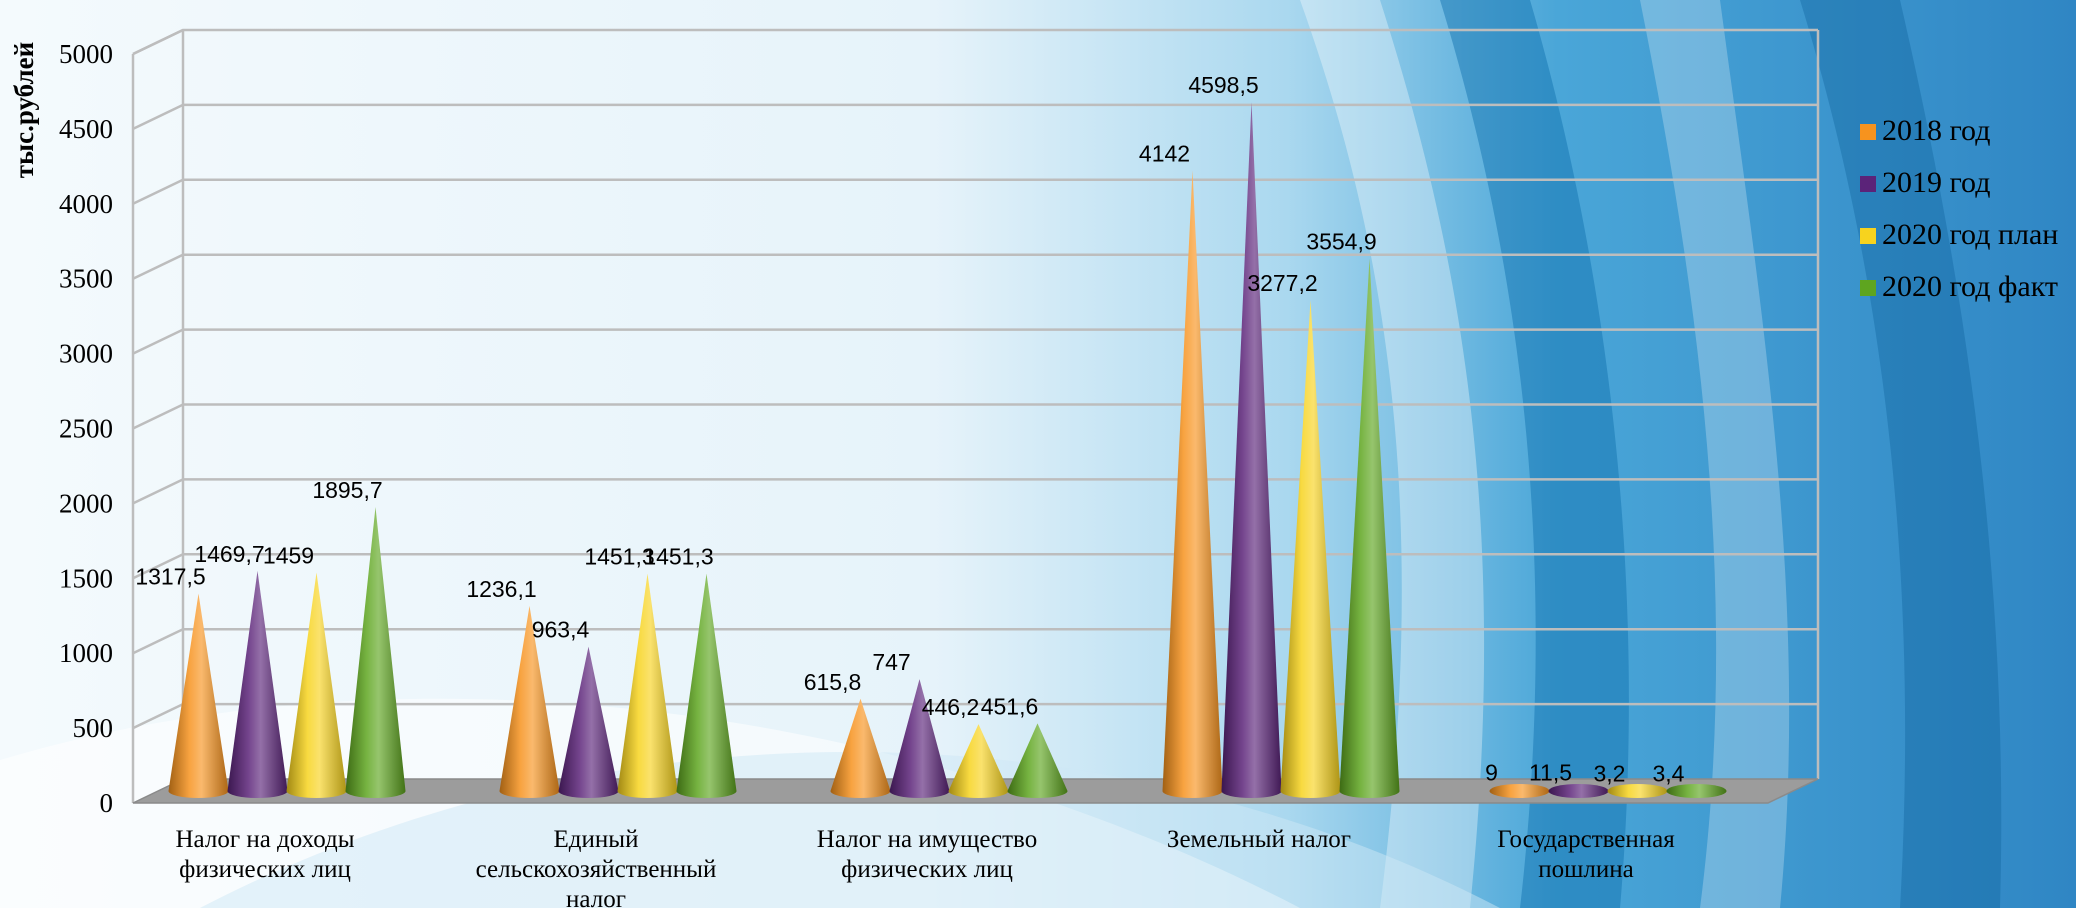 The width and height of the screenshot is (2076, 908). What do you see at coordinates (1970, 234) in the screenshot?
I see `legend-entry: 2020 год план` at bounding box center [1970, 234].